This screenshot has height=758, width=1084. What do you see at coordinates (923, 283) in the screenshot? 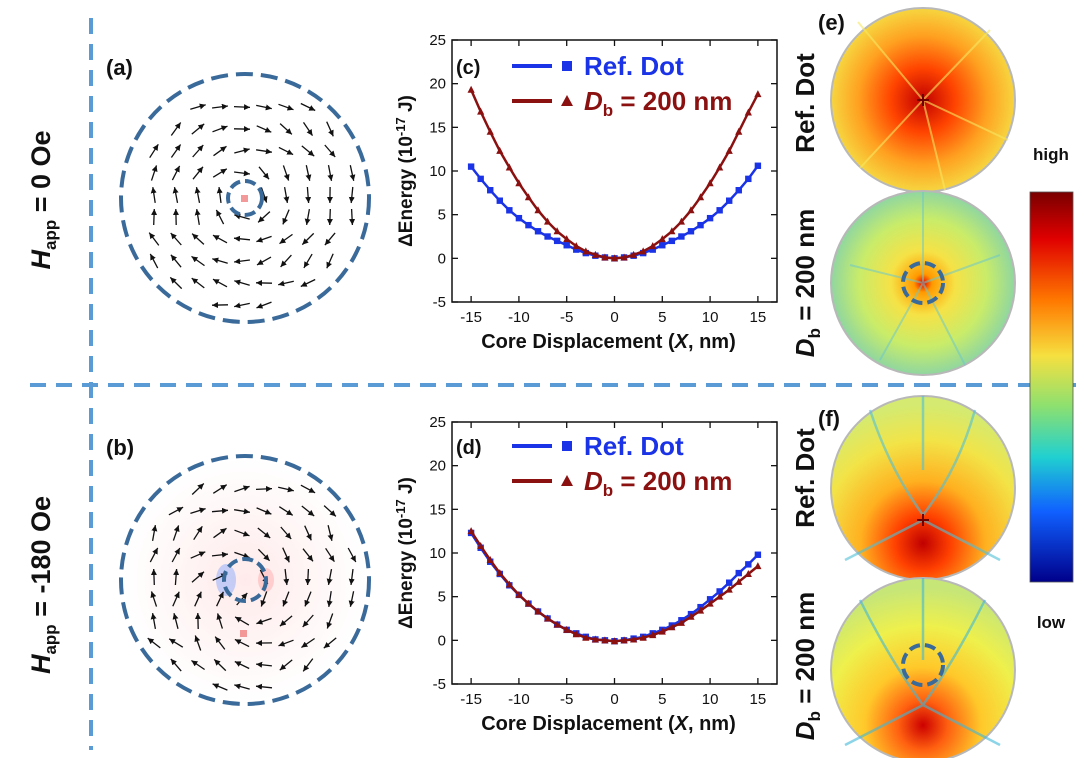
I see `map-e-db` at bounding box center [923, 283].